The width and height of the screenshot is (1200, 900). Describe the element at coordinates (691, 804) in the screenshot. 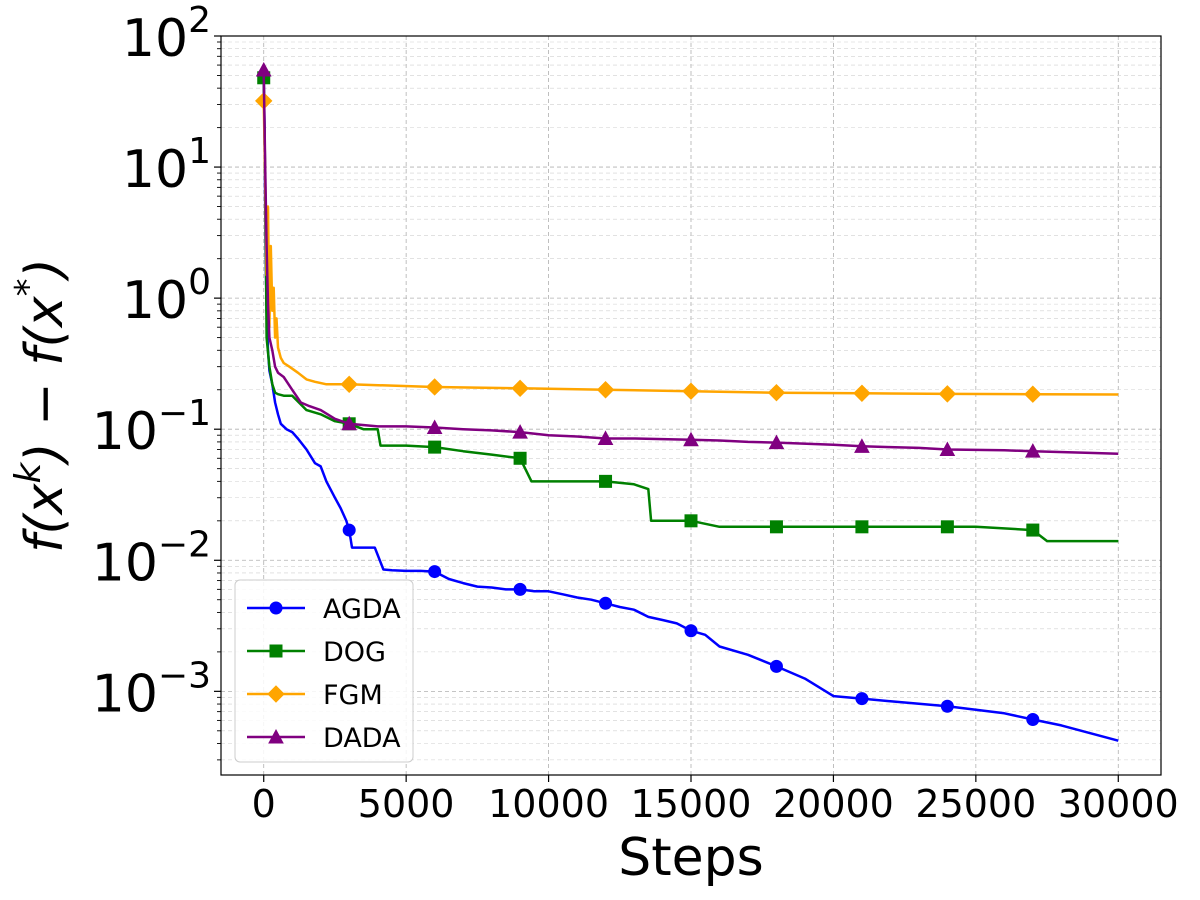

I see `x-tick-label: 15000` at that location.